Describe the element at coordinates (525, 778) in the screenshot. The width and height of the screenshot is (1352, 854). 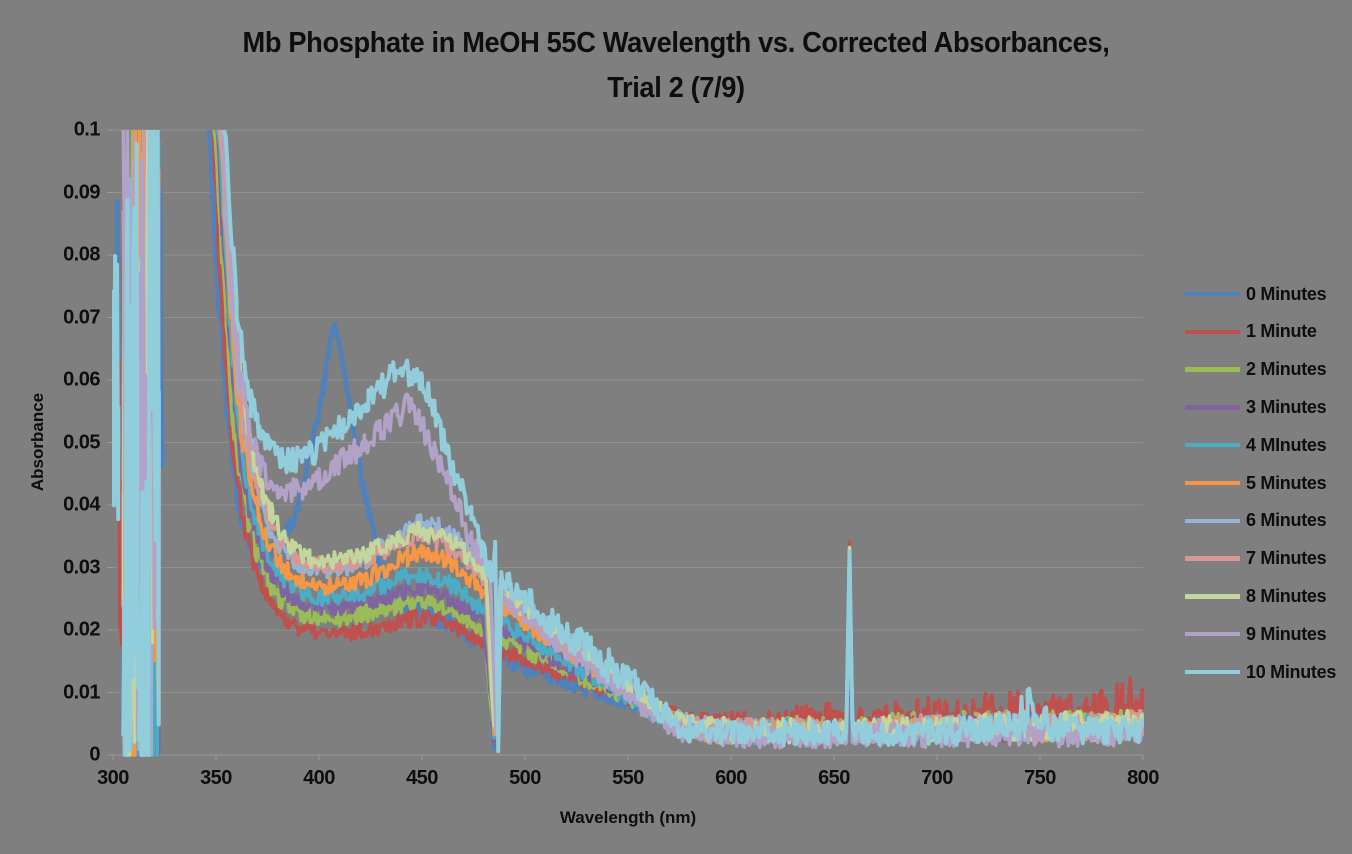
I see `x-tick-label-500: 500` at that location.